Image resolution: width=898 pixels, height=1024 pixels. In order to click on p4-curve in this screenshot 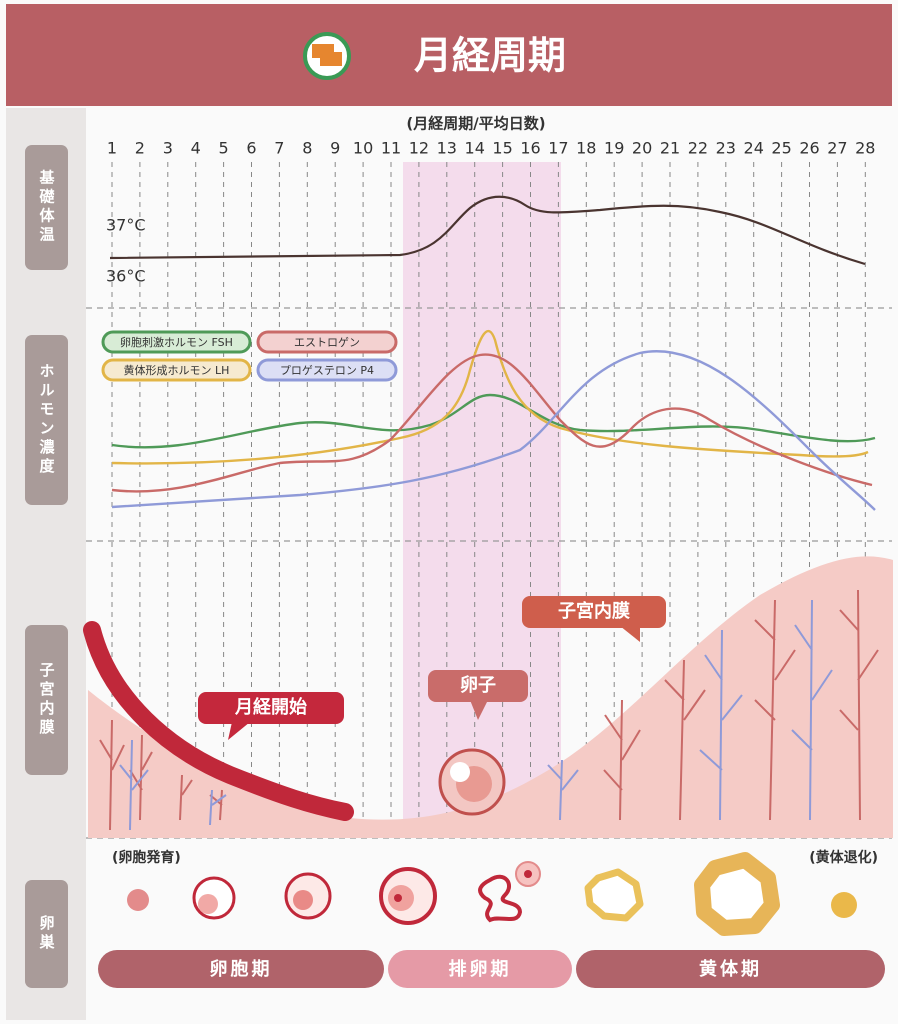, I will do `click(493, 430)`.